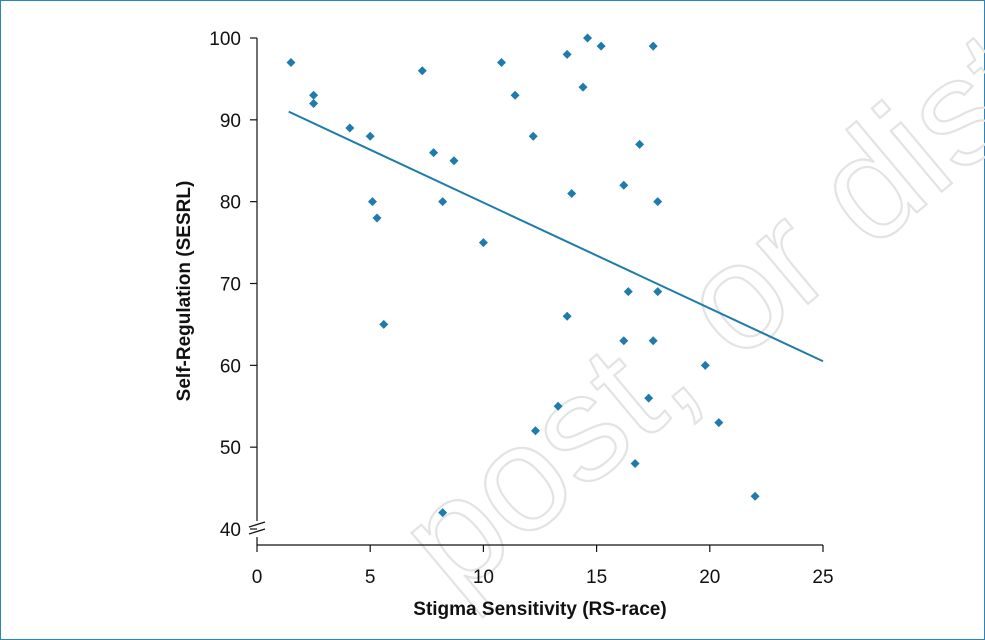  I want to click on x-tick-label: 0, so click(257, 577).